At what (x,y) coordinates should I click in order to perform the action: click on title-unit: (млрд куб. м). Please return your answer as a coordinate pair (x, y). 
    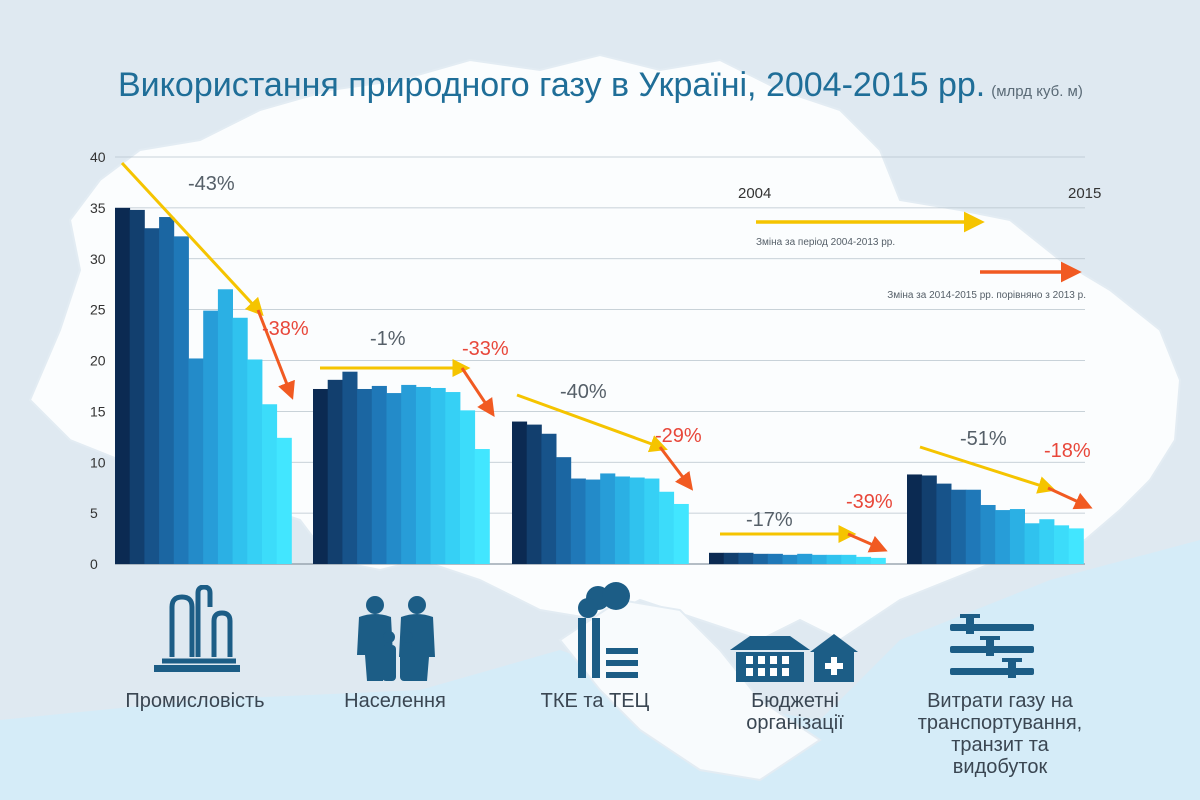
    Looking at the image, I should click on (1037, 91).